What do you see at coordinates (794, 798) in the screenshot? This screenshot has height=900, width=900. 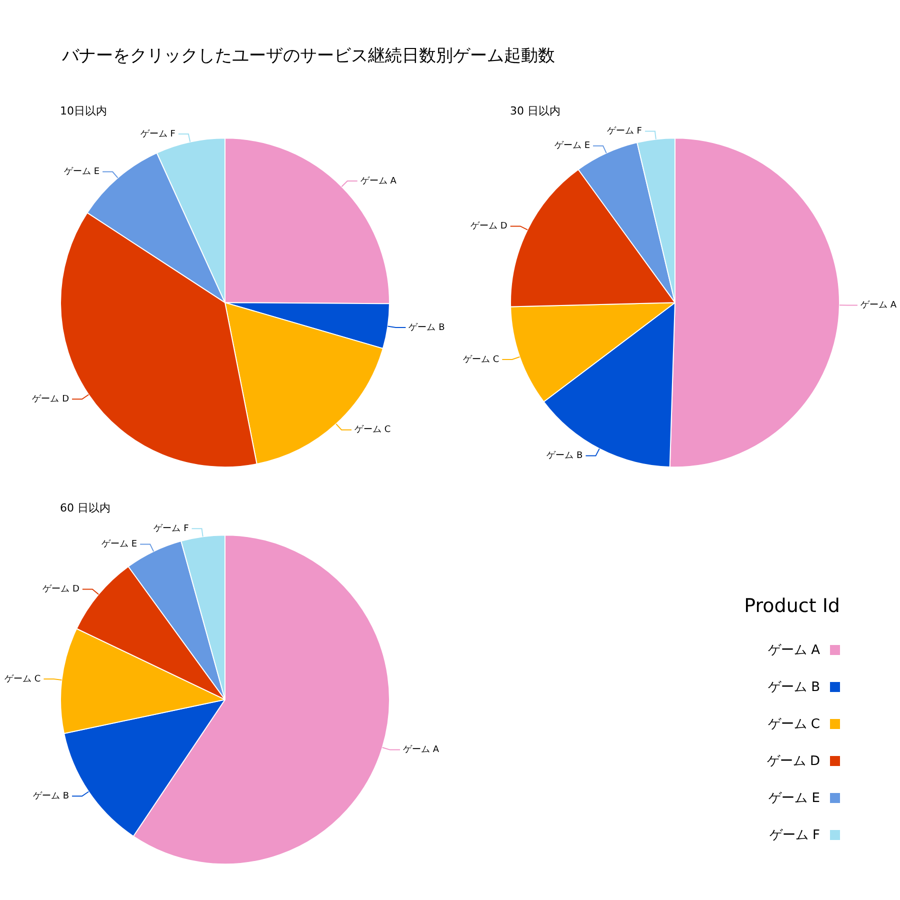 I see `legend-label: ゲーム E` at bounding box center [794, 798].